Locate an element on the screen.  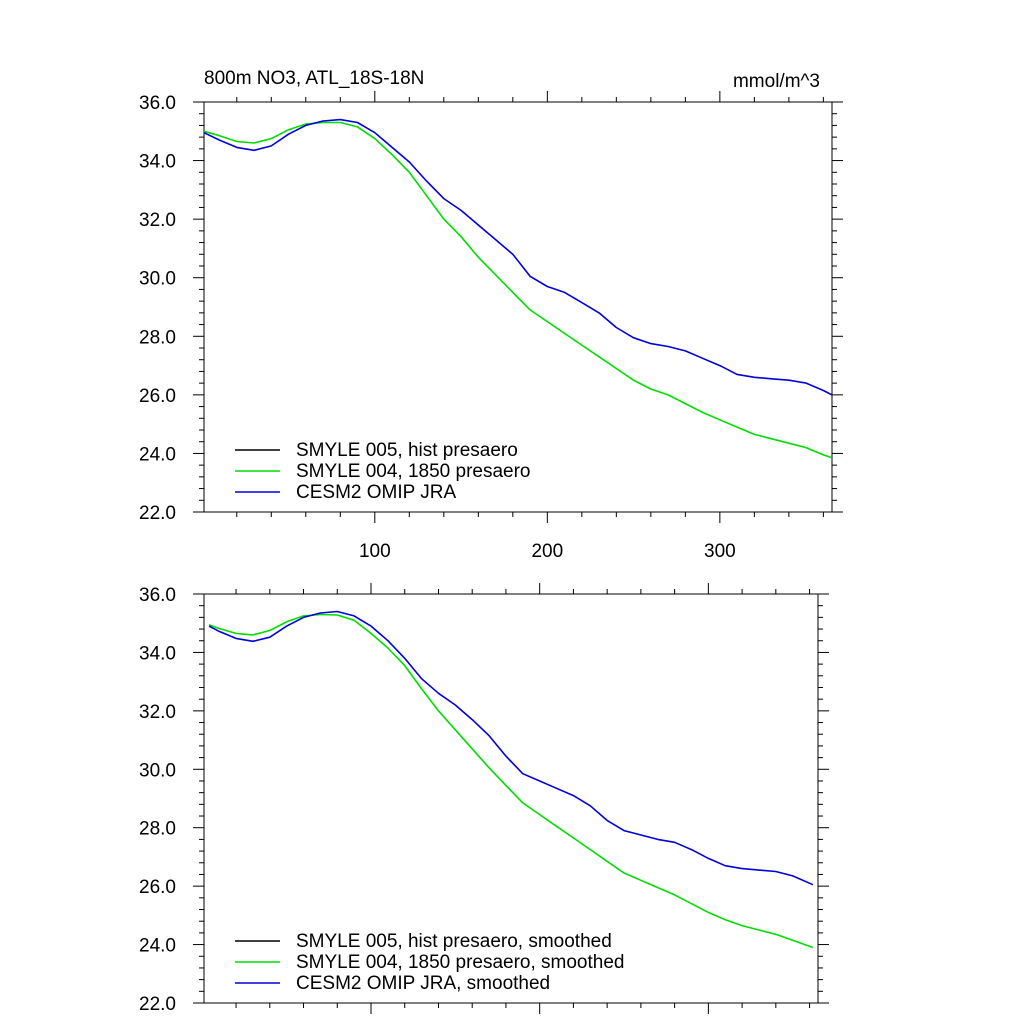
x-tick-label: 100 is located at coordinates (375, 551).